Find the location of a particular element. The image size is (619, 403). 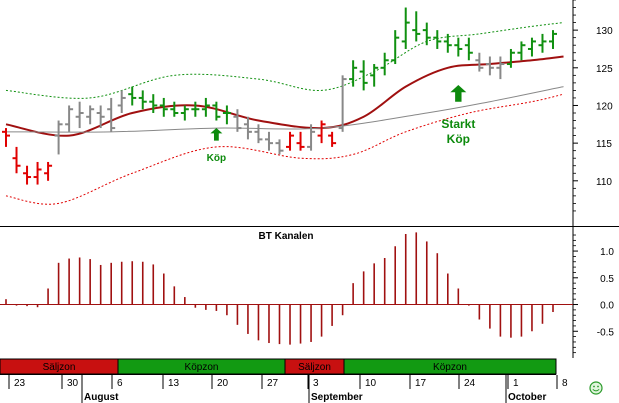

price-y-tick-label: 125 is located at coordinates (604, 69).